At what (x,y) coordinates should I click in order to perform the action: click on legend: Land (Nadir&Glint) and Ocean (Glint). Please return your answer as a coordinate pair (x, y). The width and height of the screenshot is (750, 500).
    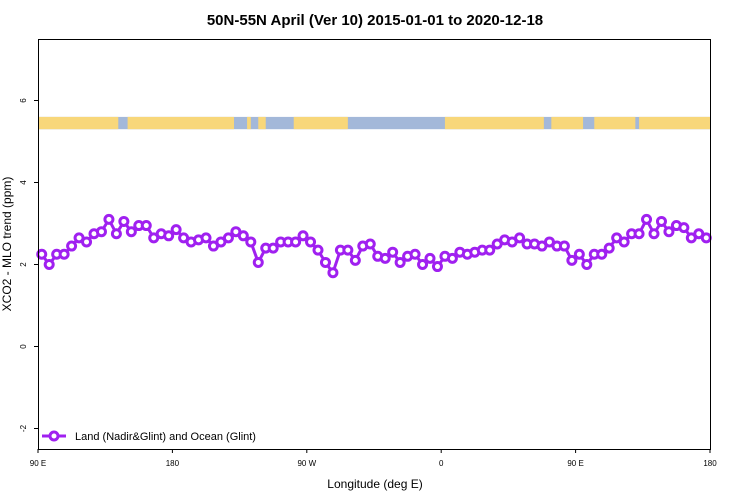
    Looking at the image, I should click on (149, 436).